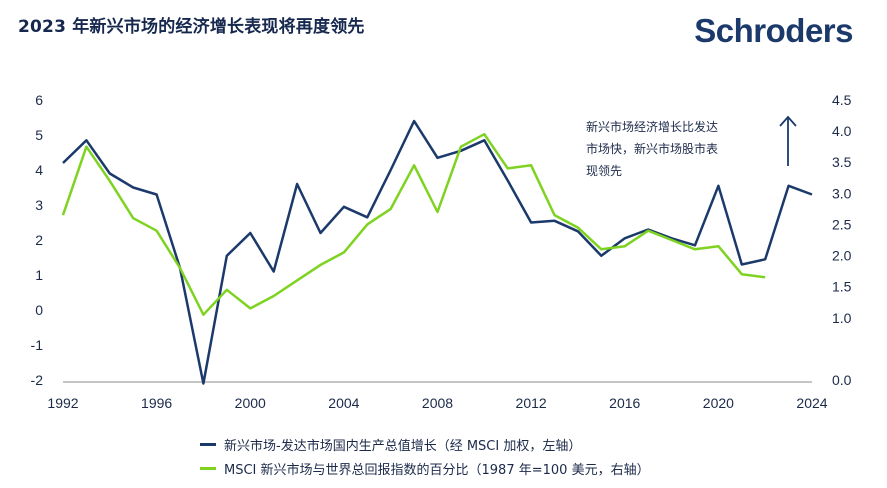 This screenshot has height=488, width=887. What do you see at coordinates (842, 162) in the screenshot?
I see `right-tick-label: 3.5` at bounding box center [842, 162].